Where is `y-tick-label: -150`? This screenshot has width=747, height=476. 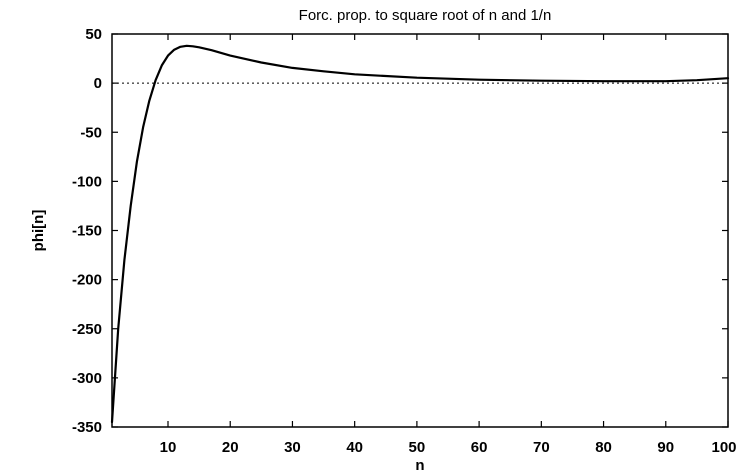
y-tick-label: -150 is located at coordinates (87, 231).